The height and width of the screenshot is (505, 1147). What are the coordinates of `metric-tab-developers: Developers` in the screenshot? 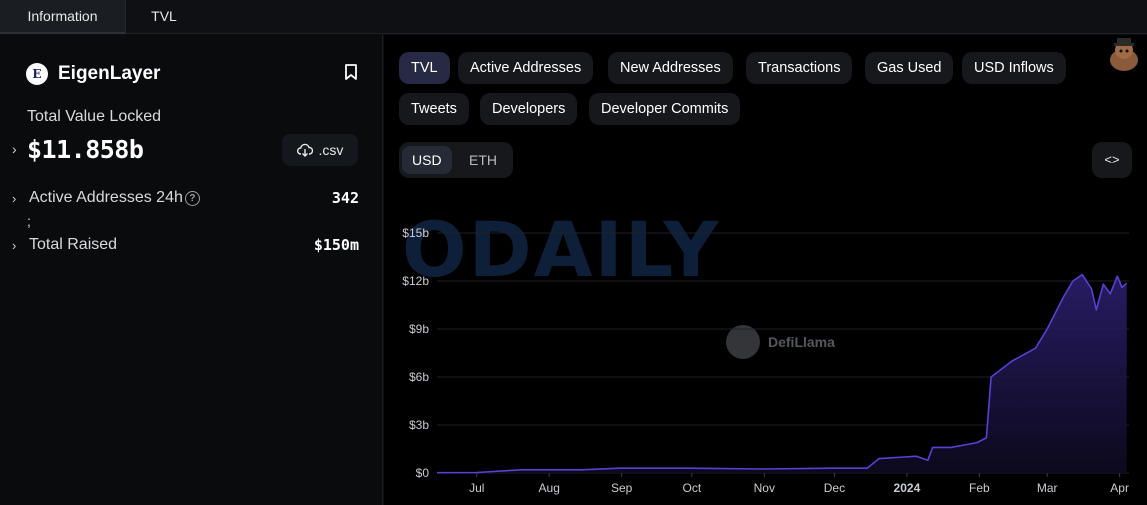 It's located at (529, 109).